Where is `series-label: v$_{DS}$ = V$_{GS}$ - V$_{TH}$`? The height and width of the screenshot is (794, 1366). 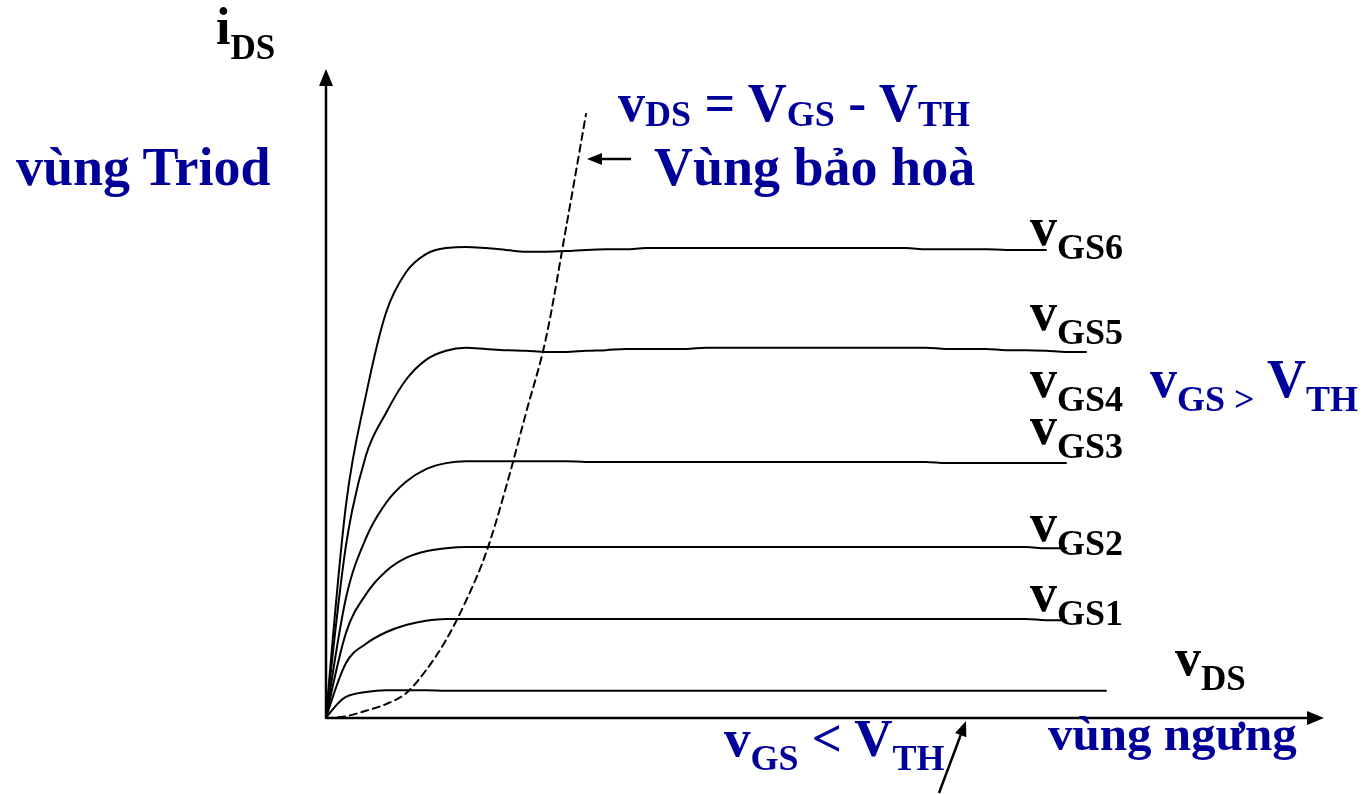 series-label: v$_{DS}$ = V$_{GS}$ - V$_{TH}$ is located at coordinates (794, 103).